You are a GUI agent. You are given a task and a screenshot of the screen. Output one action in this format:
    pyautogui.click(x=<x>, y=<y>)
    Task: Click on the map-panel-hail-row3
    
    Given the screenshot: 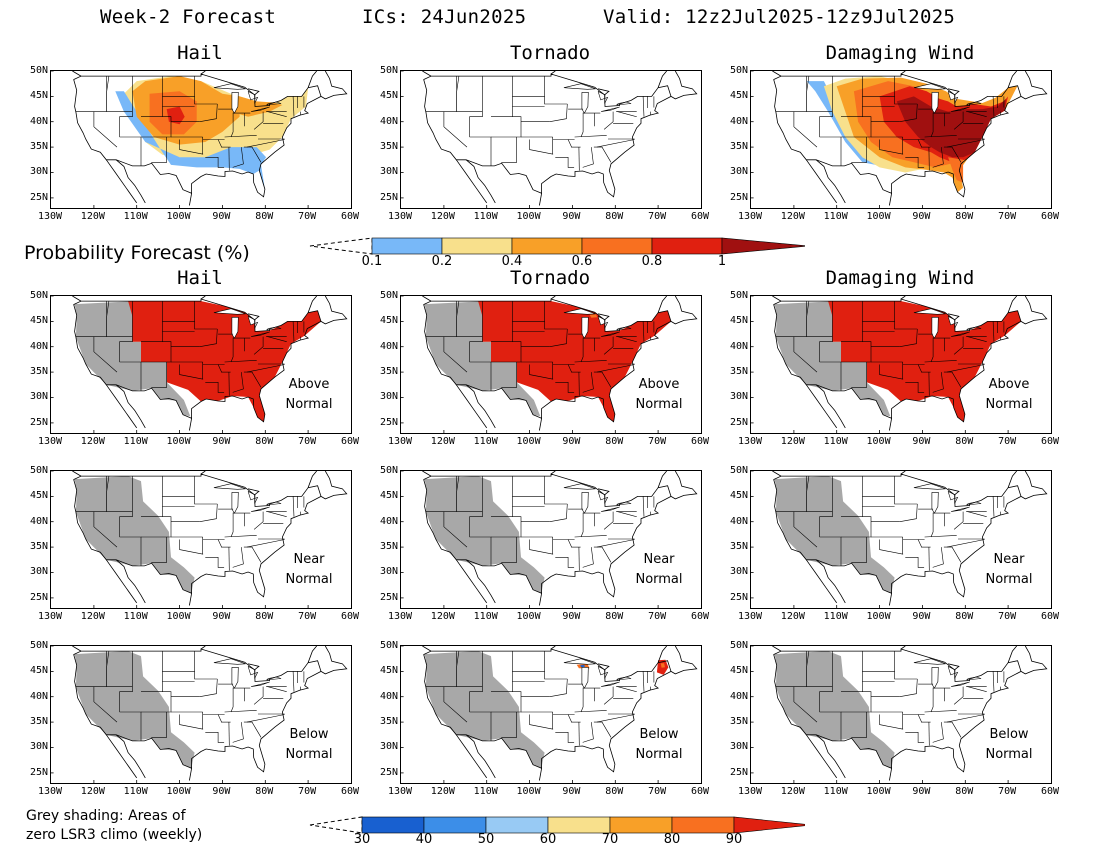 What is the action you would take?
    pyautogui.click(x=201, y=714)
    